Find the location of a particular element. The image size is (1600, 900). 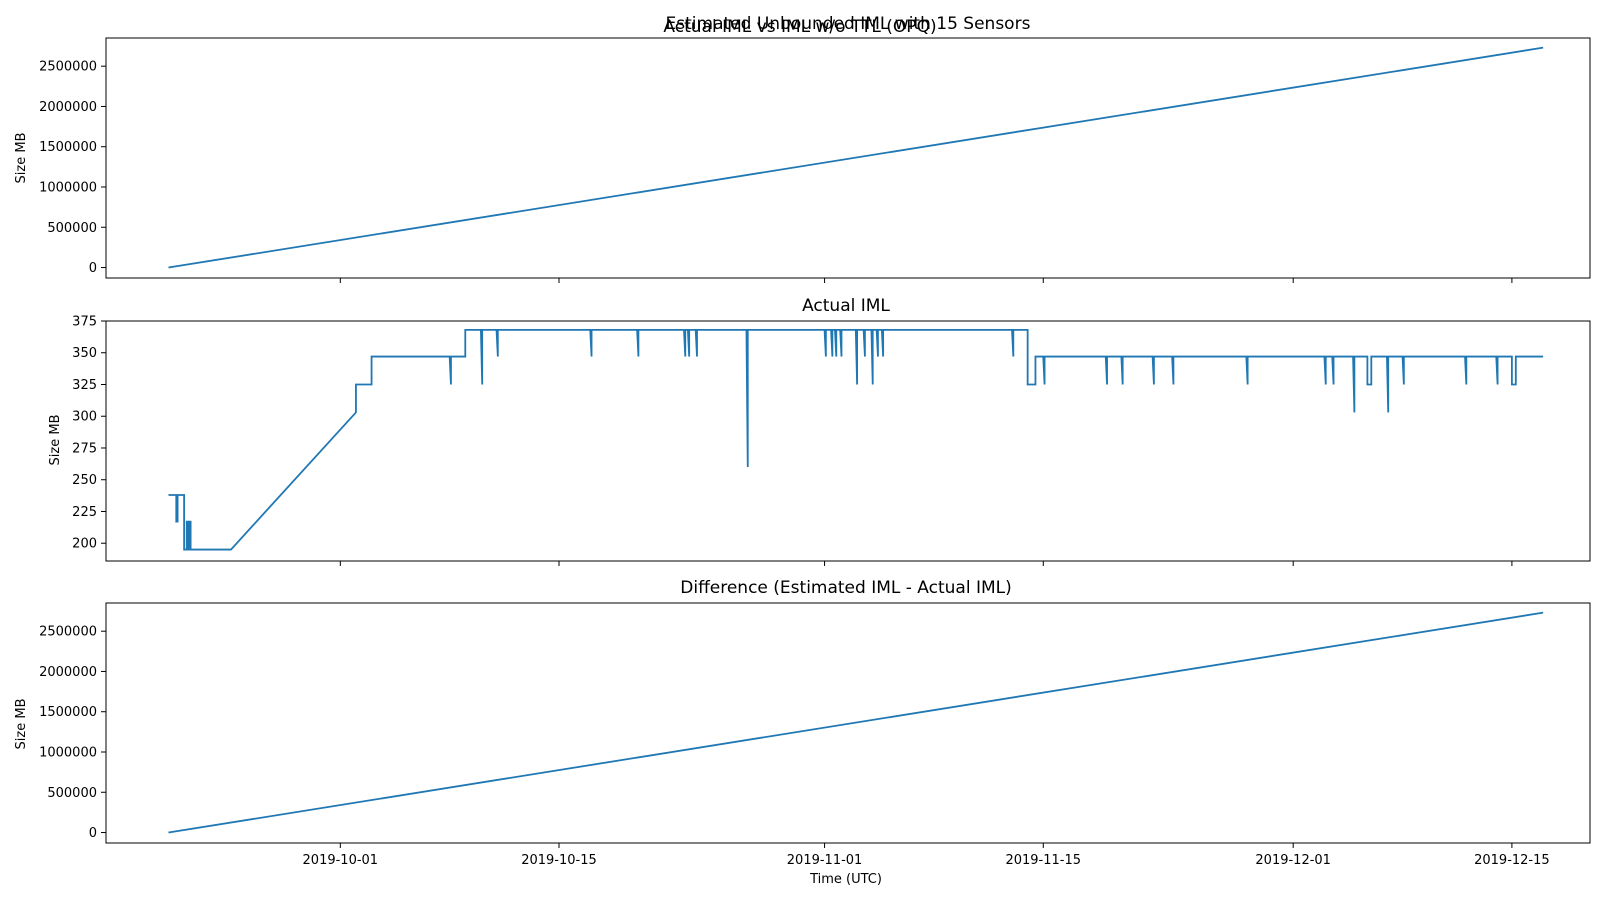

figure-suptitle: Estimated Unbounded IML with 15 Sensors is located at coordinates (848, 24).